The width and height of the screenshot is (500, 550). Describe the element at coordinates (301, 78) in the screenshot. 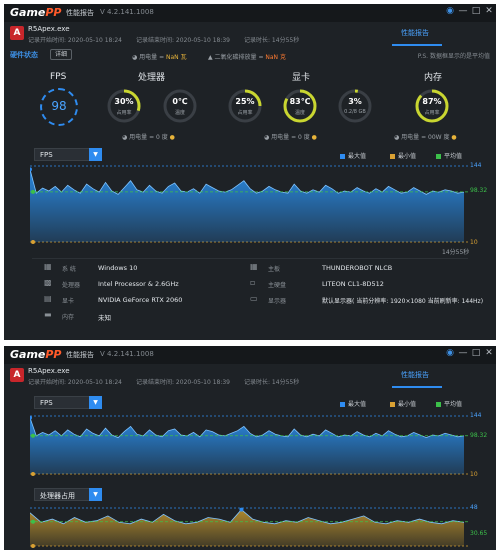

I see `gpu-title: 显卡` at that location.